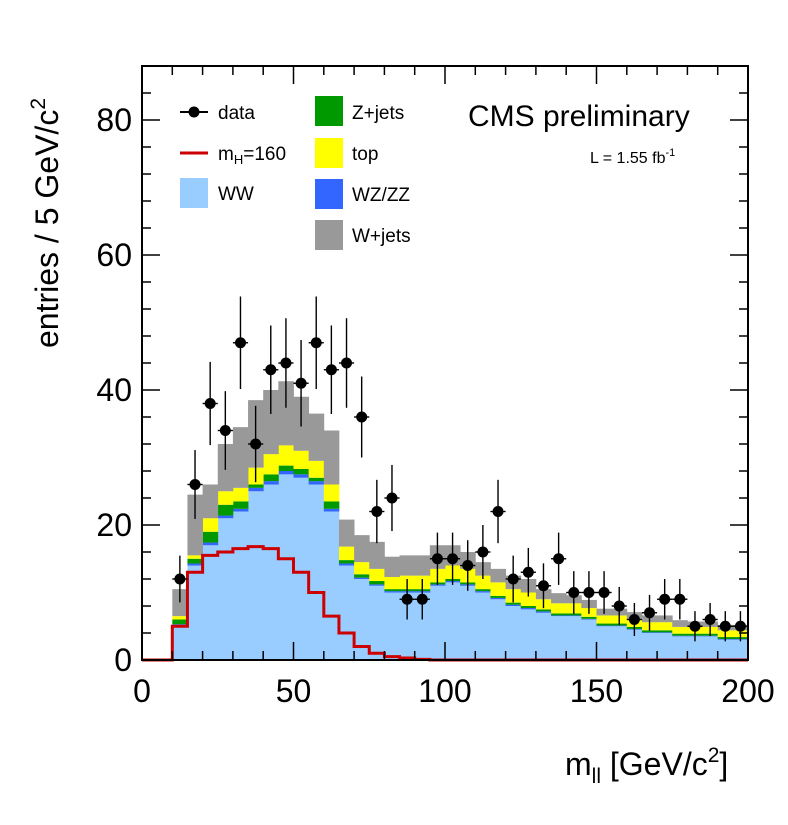 This screenshot has width=788, height=825. I want to click on legend-item-zjets: Z+jets, so click(359, 111).